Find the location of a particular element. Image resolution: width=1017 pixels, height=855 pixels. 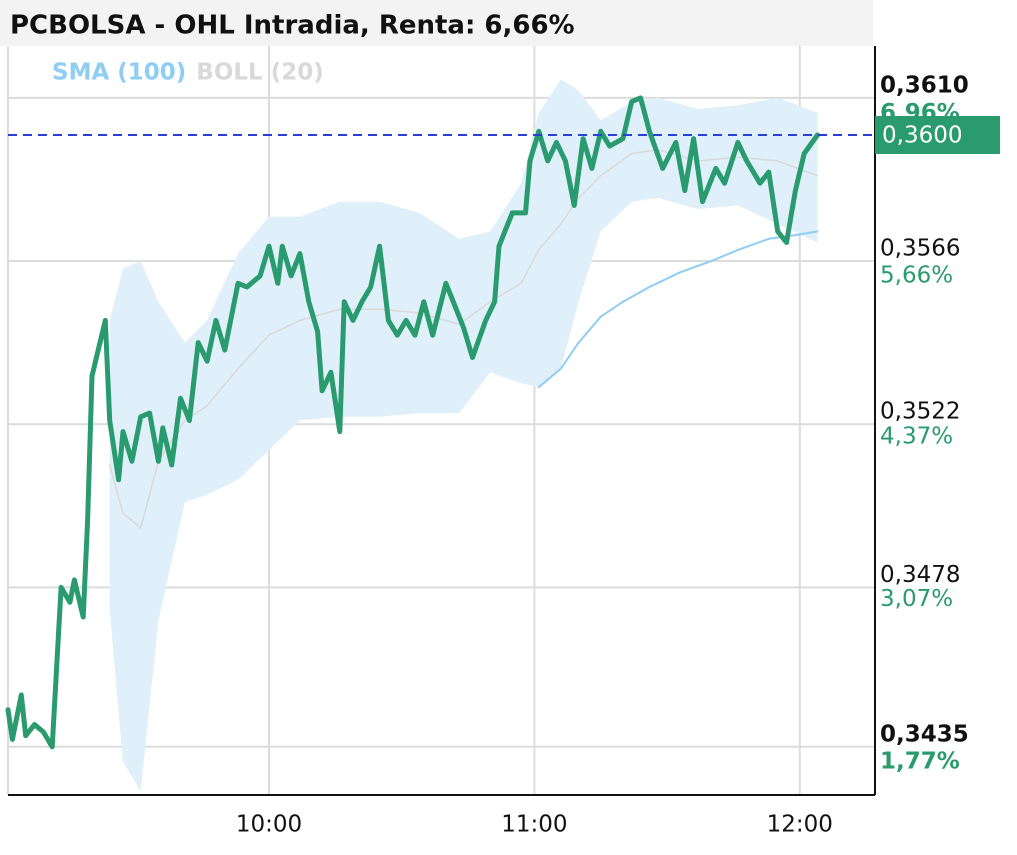

y-tick-label: 0,3566 is located at coordinates (920, 249).